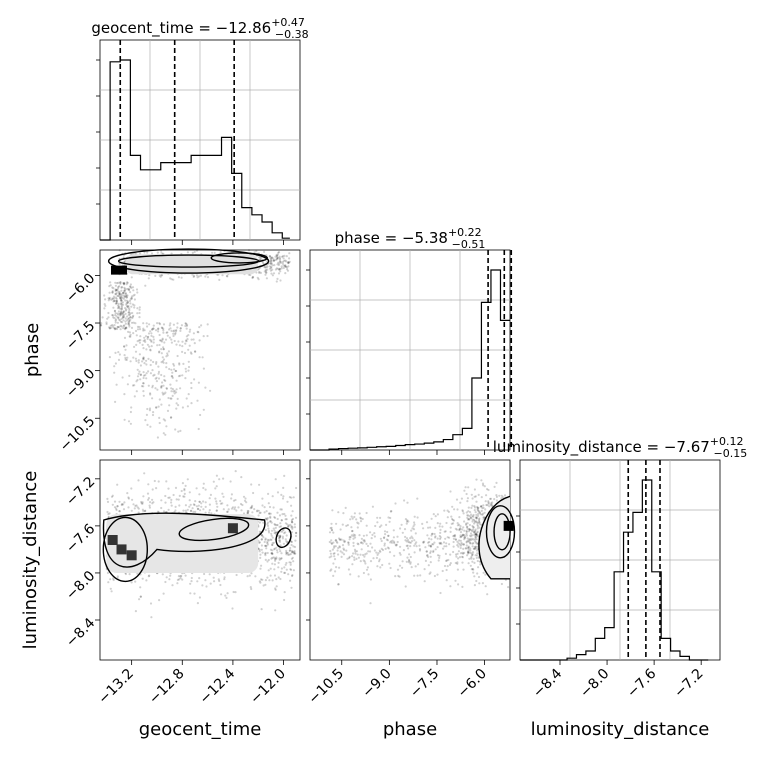 The image size is (760, 760). What do you see at coordinates (200, 560) in the screenshot?
I see `panel-luminosity-distance-vs-geocent-time` at bounding box center [200, 560].